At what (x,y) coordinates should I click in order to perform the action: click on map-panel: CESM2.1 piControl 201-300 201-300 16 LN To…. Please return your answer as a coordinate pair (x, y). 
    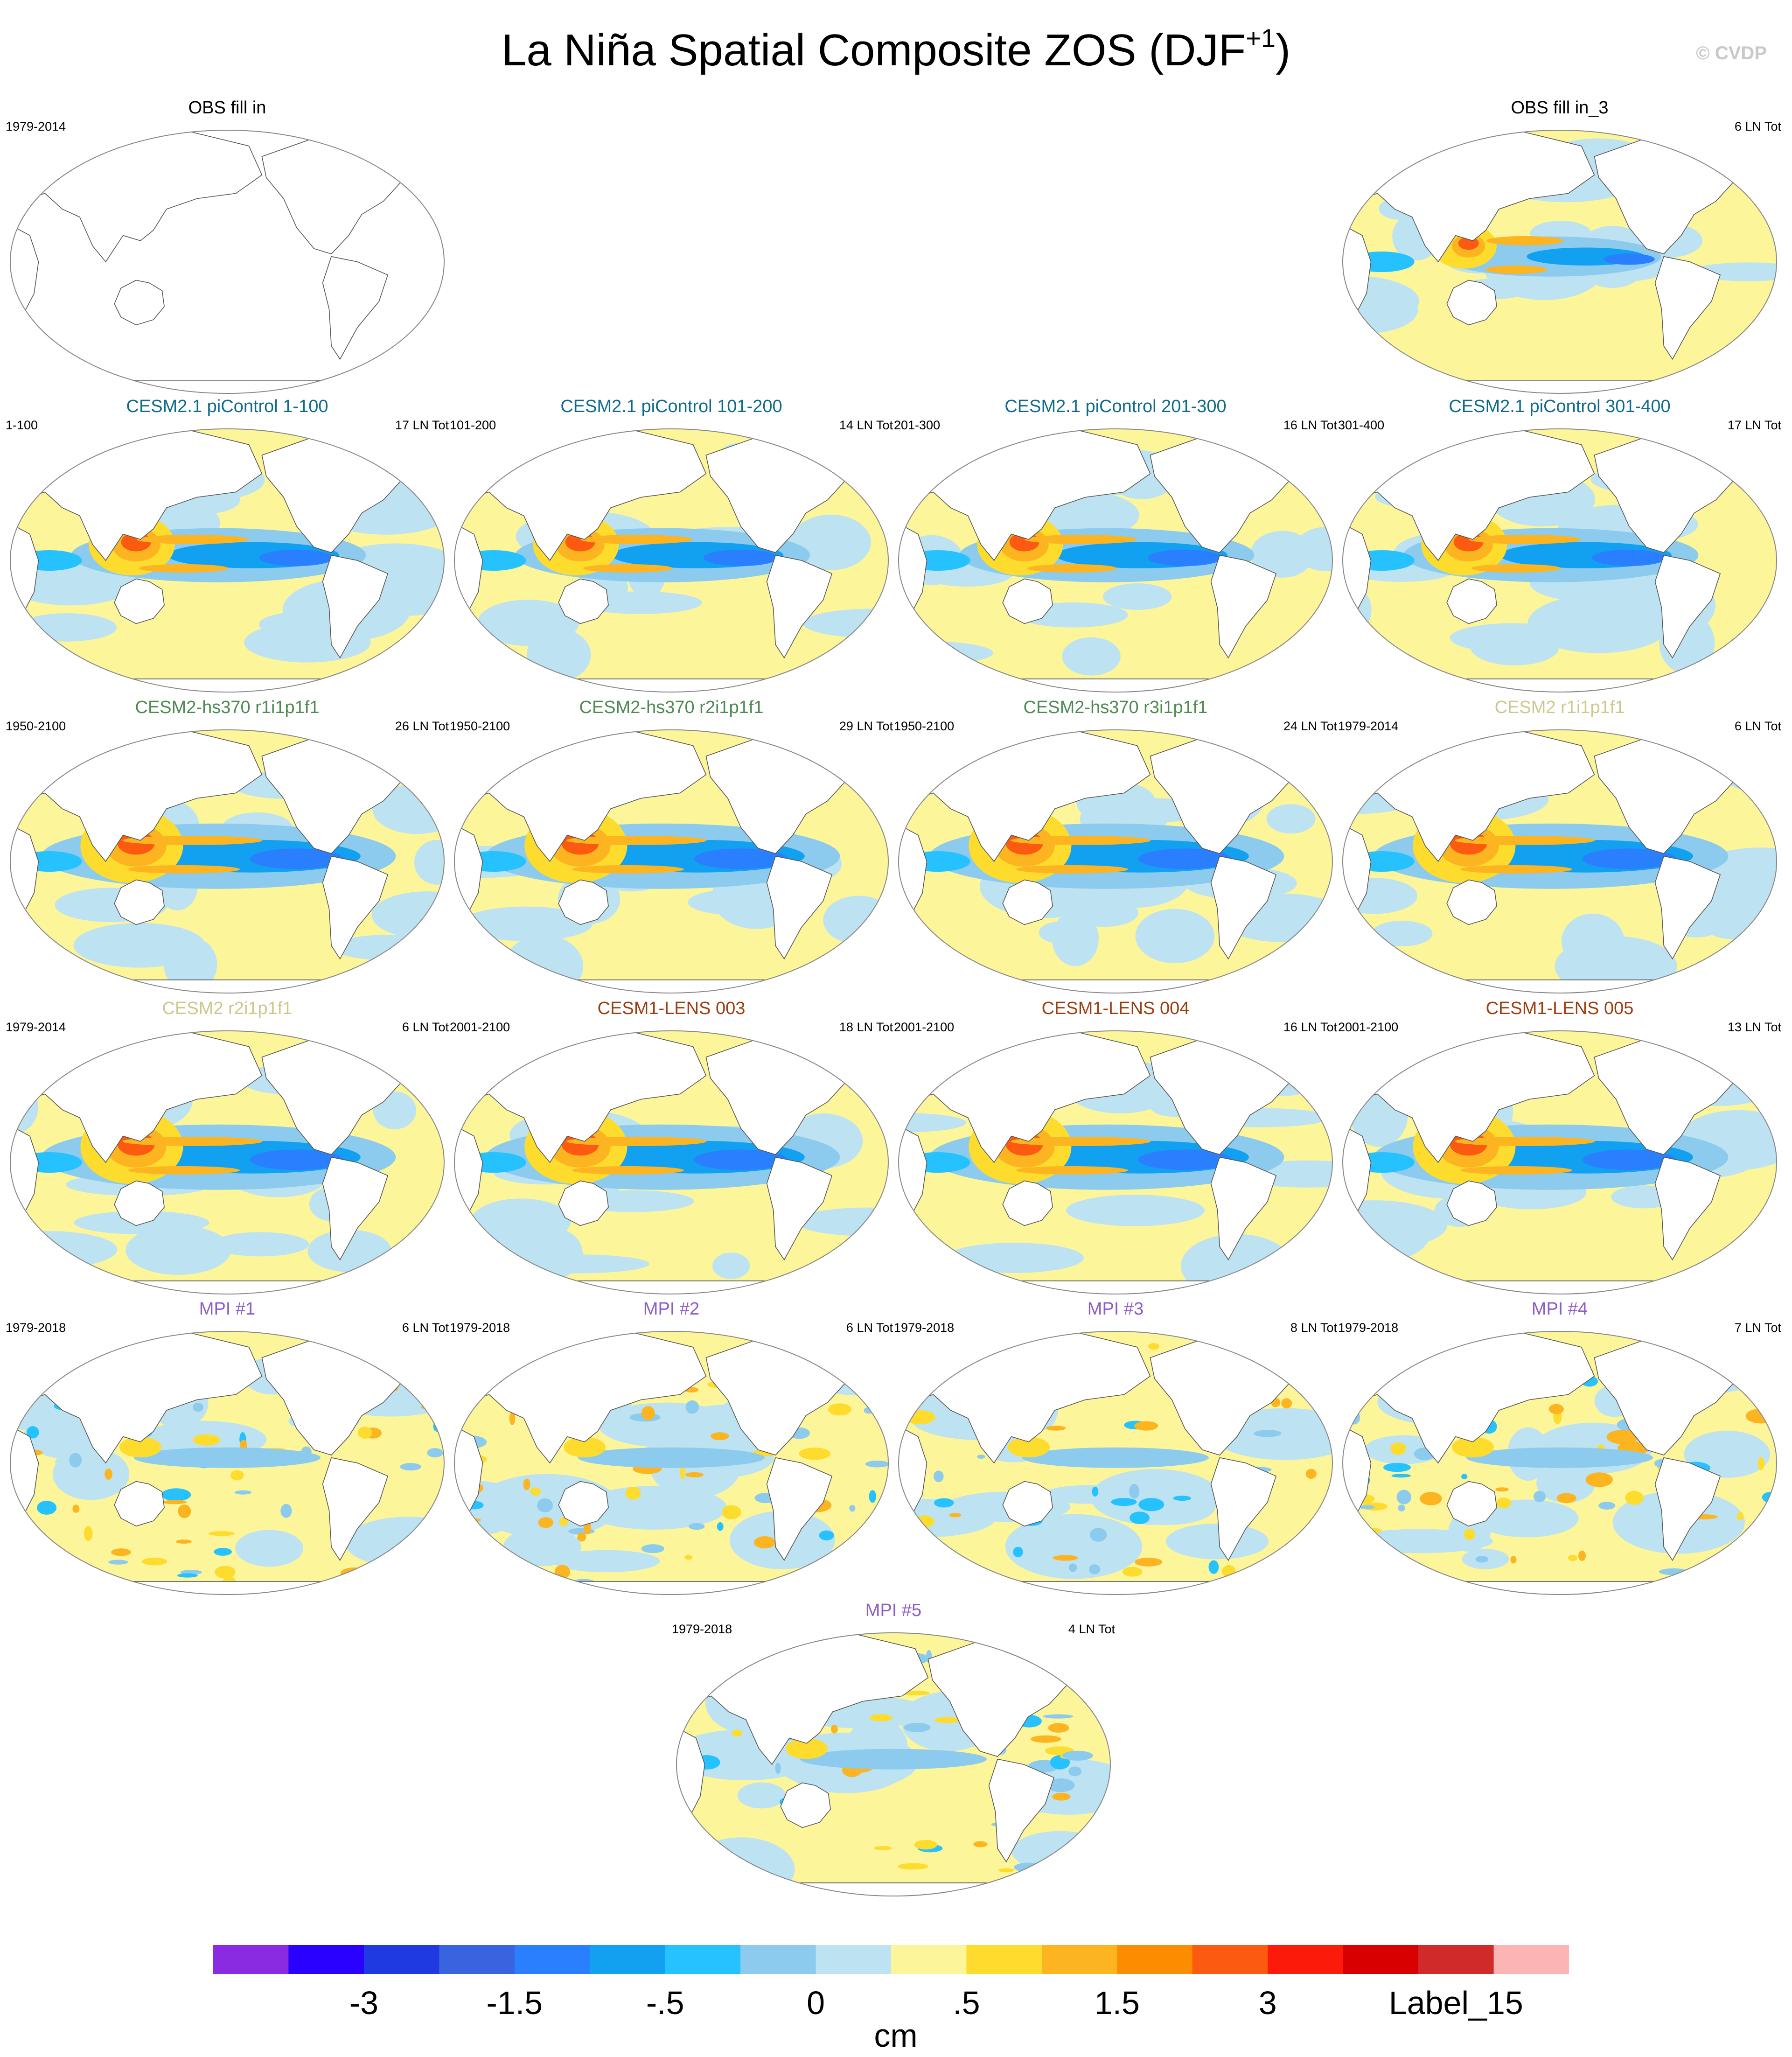
    Looking at the image, I should click on (1115, 545).